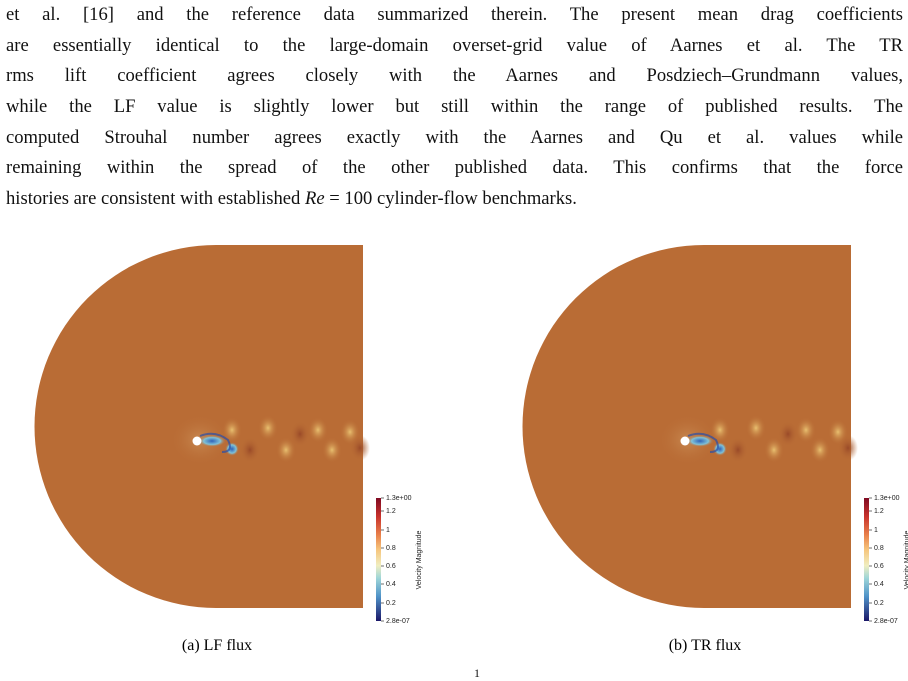 The height and width of the screenshot is (681, 908). I want to click on figure-caption: (b) TR flux, so click(705, 645).